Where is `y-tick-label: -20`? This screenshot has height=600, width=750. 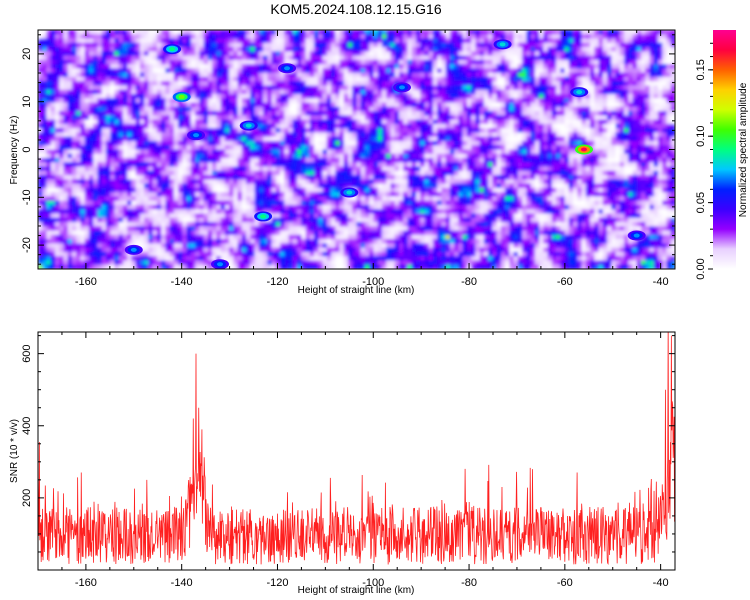 y-tick-label: -20 is located at coordinates (27, 245).